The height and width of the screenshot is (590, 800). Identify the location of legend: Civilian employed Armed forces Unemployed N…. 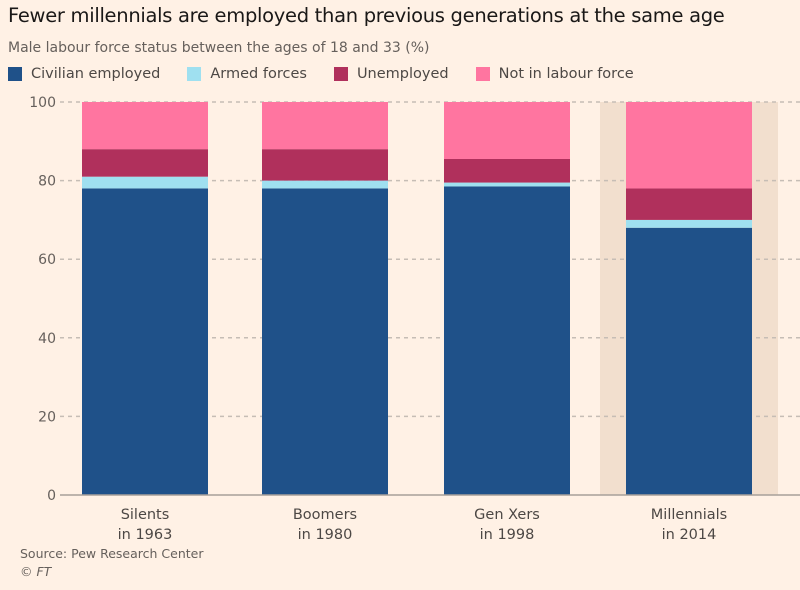
(334, 74).